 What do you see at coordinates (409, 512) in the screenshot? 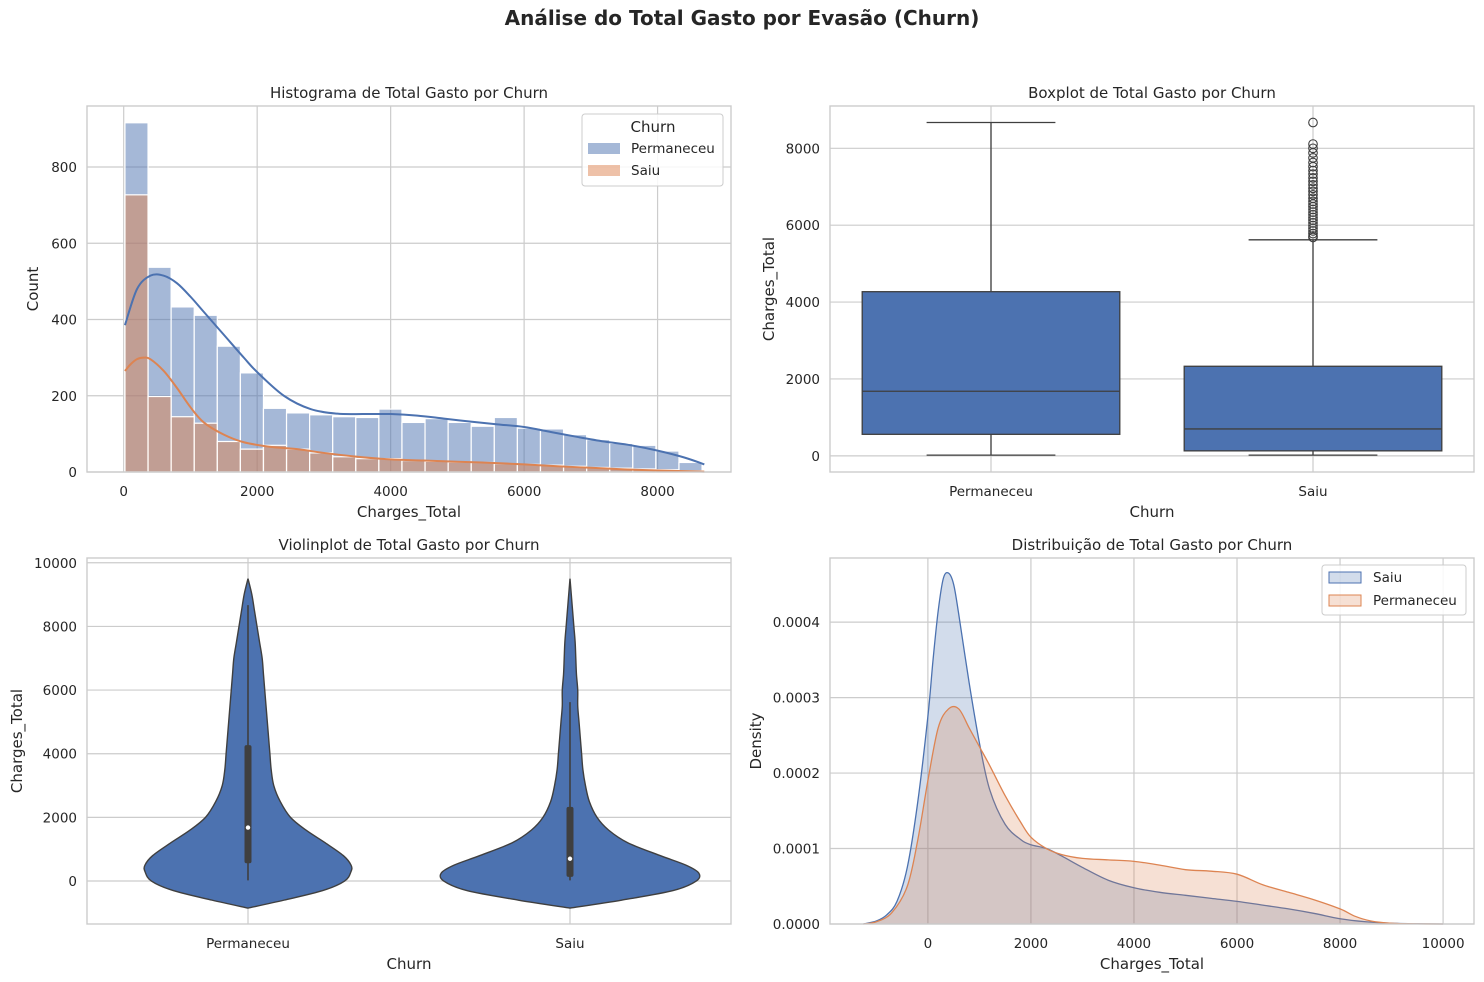
I see `histogram-xlabel: Charges_Total` at bounding box center [409, 512].